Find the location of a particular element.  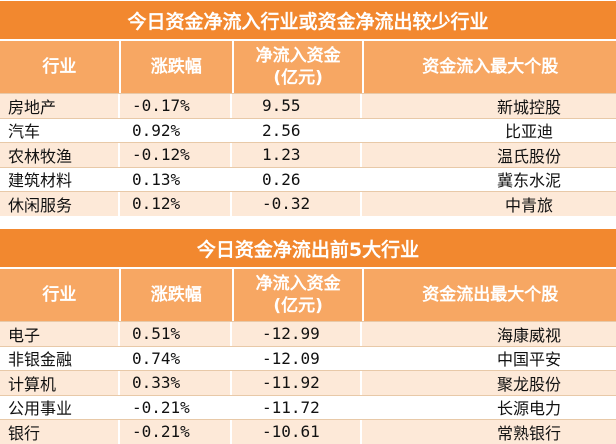

table-row: 农林牧渔 -0.12% 1.23 温氏股份 is located at coordinates (308, 154).